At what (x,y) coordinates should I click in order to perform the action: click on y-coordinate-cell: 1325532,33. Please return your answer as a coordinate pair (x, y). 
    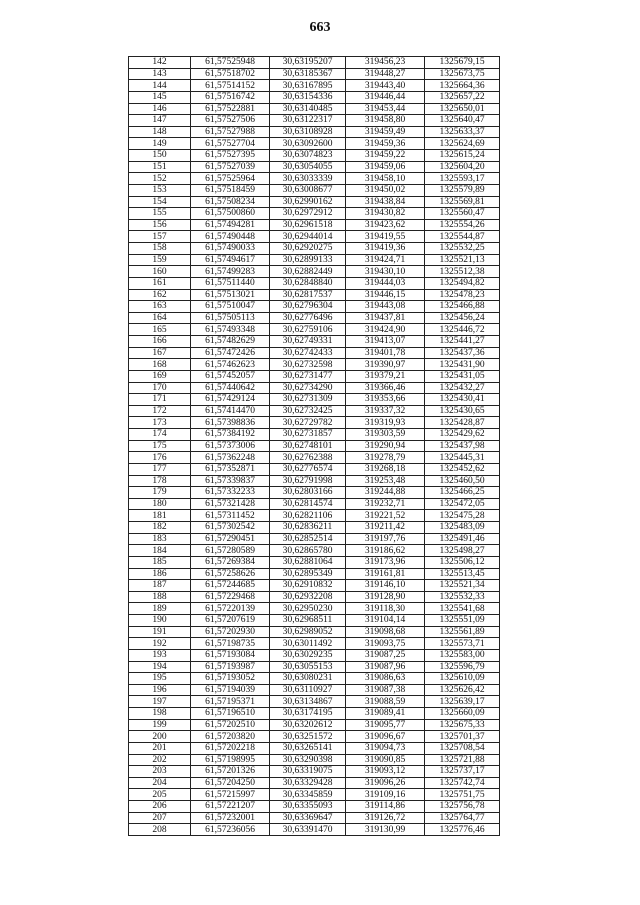
    Looking at the image, I should click on (462, 597).